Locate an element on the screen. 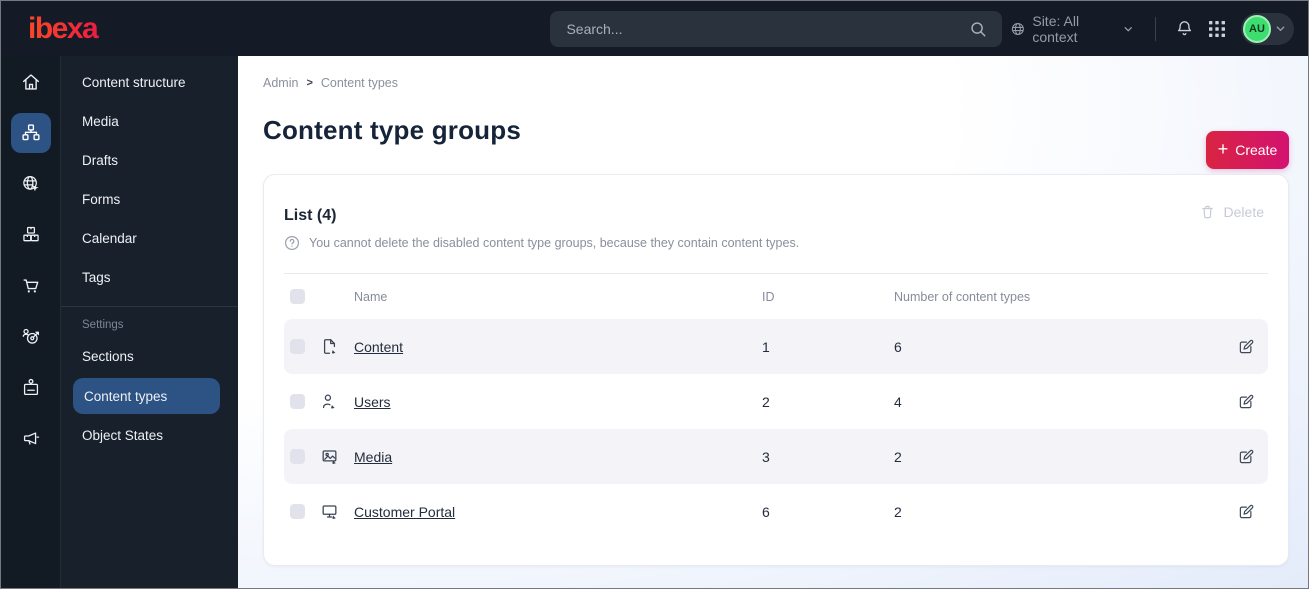 This screenshot has width=1309, height=589. trash-icon is located at coordinates (1207, 212).